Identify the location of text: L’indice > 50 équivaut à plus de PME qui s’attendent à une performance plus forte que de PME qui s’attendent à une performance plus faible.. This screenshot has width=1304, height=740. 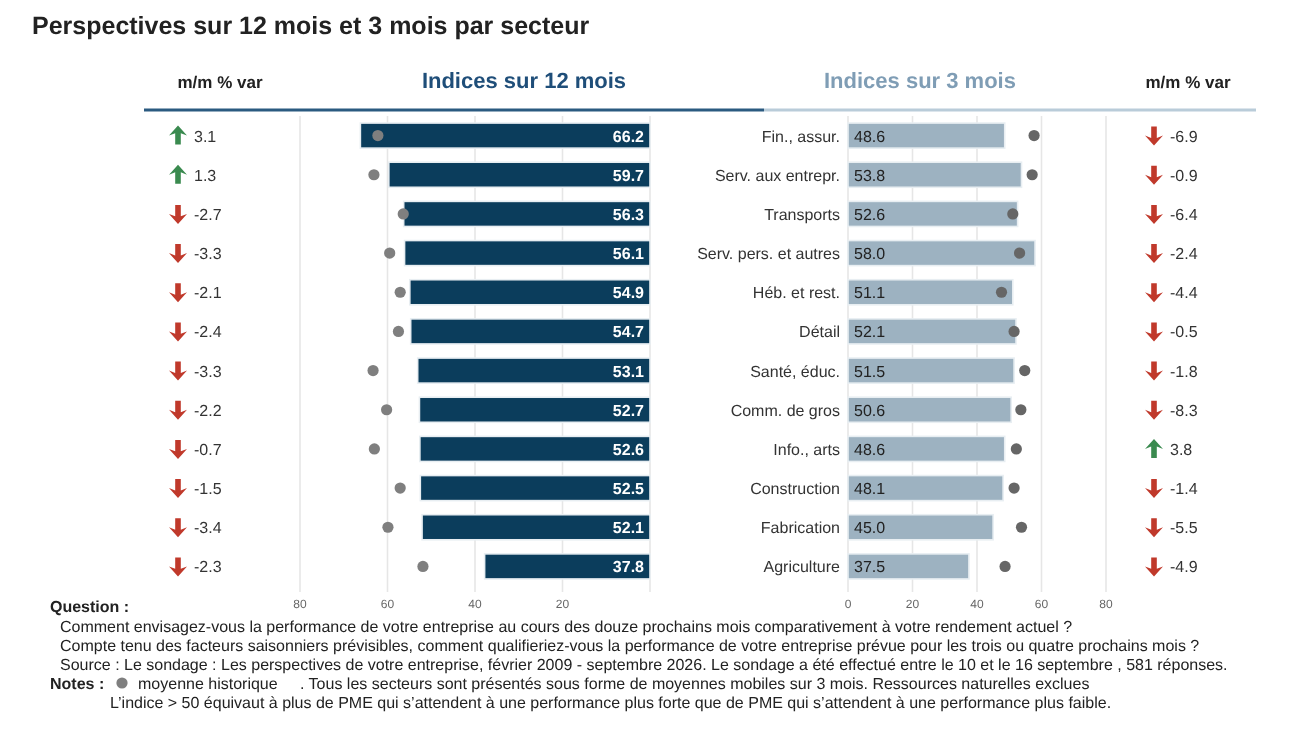
(611, 703).